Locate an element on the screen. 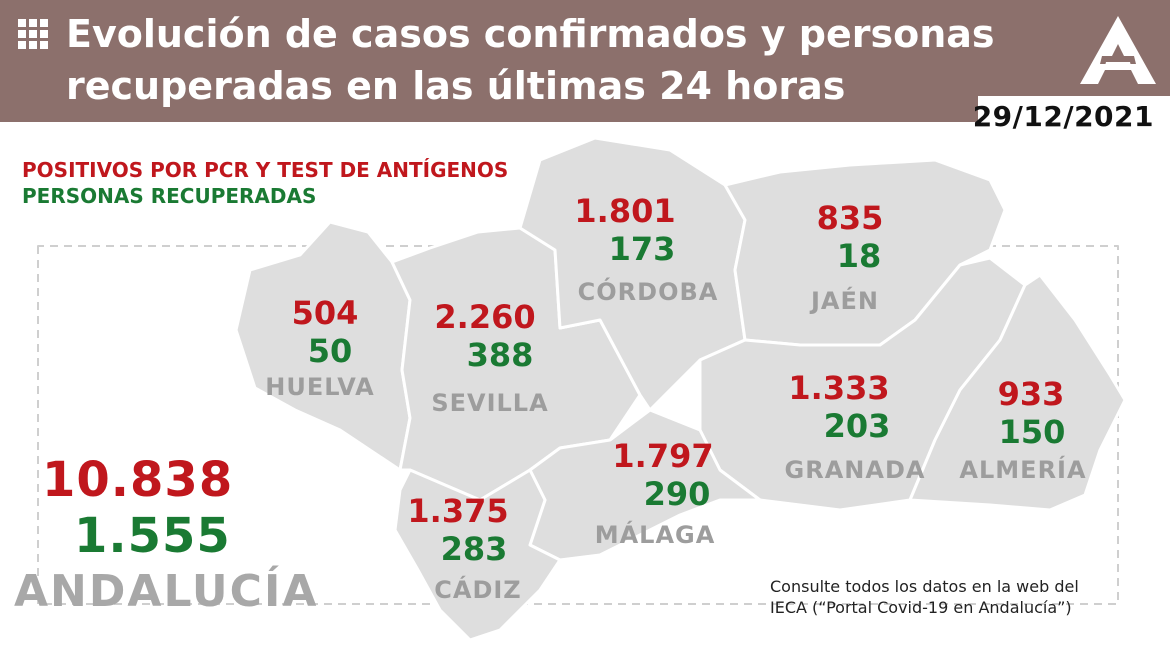  sevilla-positives: 2.260 is located at coordinates (485, 317).